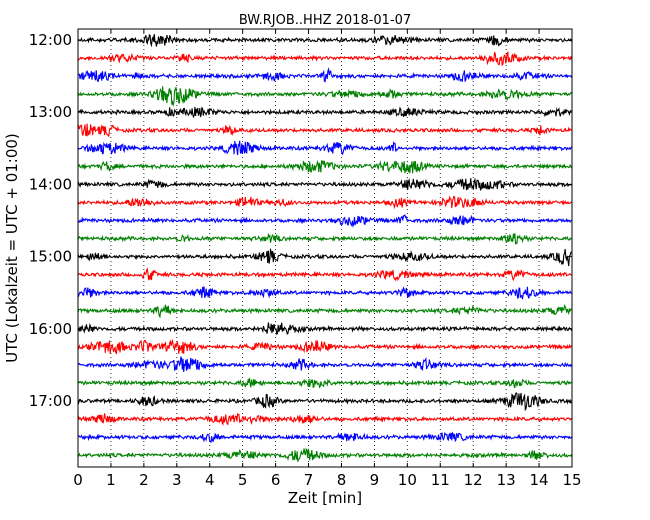  What do you see at coordinates (144, 480) in the screenshot?
I see `x-tick-label: 2` at bounding box center [144, 480].